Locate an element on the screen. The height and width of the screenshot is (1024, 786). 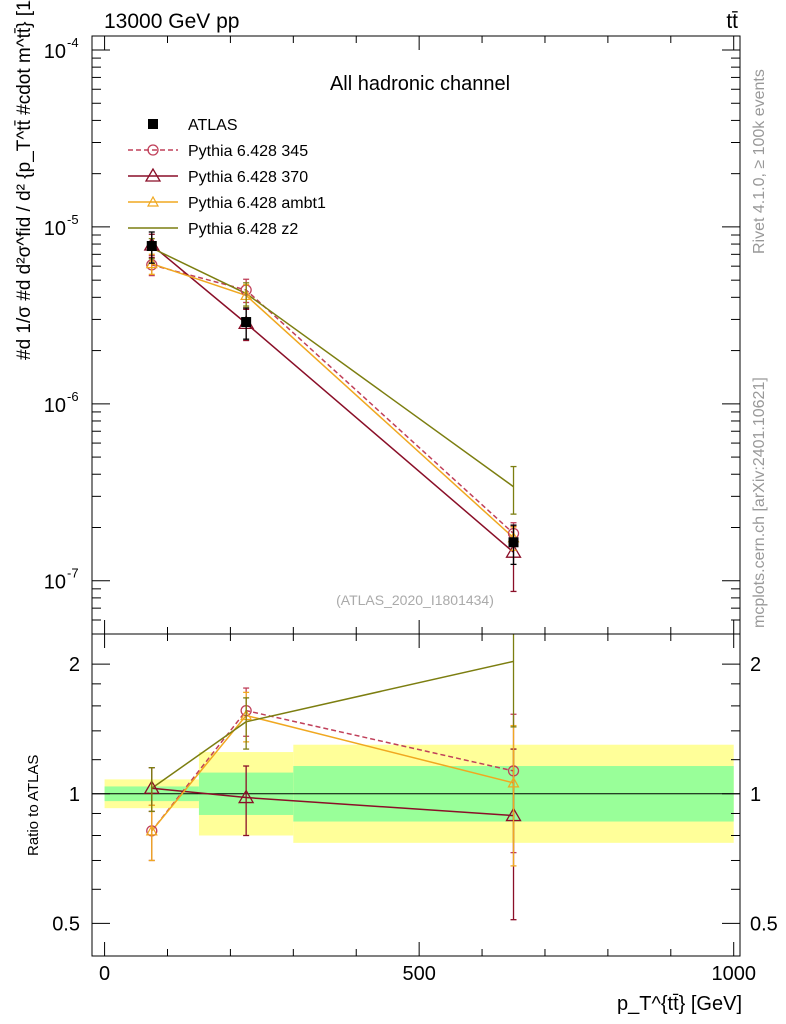
x-tick-label: 1000 is located at coordinates (733, 974).